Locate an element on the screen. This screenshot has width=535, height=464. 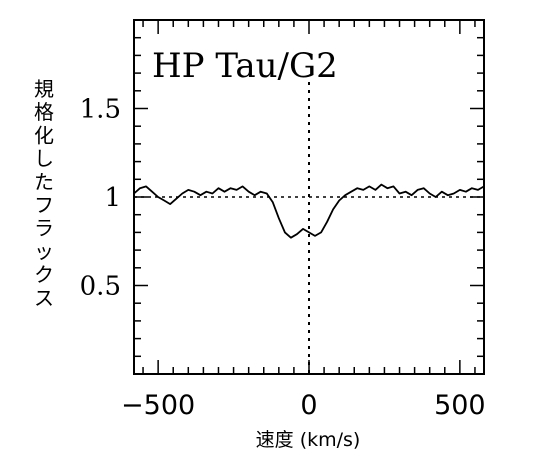
x-axis-label: 速度 (km/s) is located at coordinates (308, 440).